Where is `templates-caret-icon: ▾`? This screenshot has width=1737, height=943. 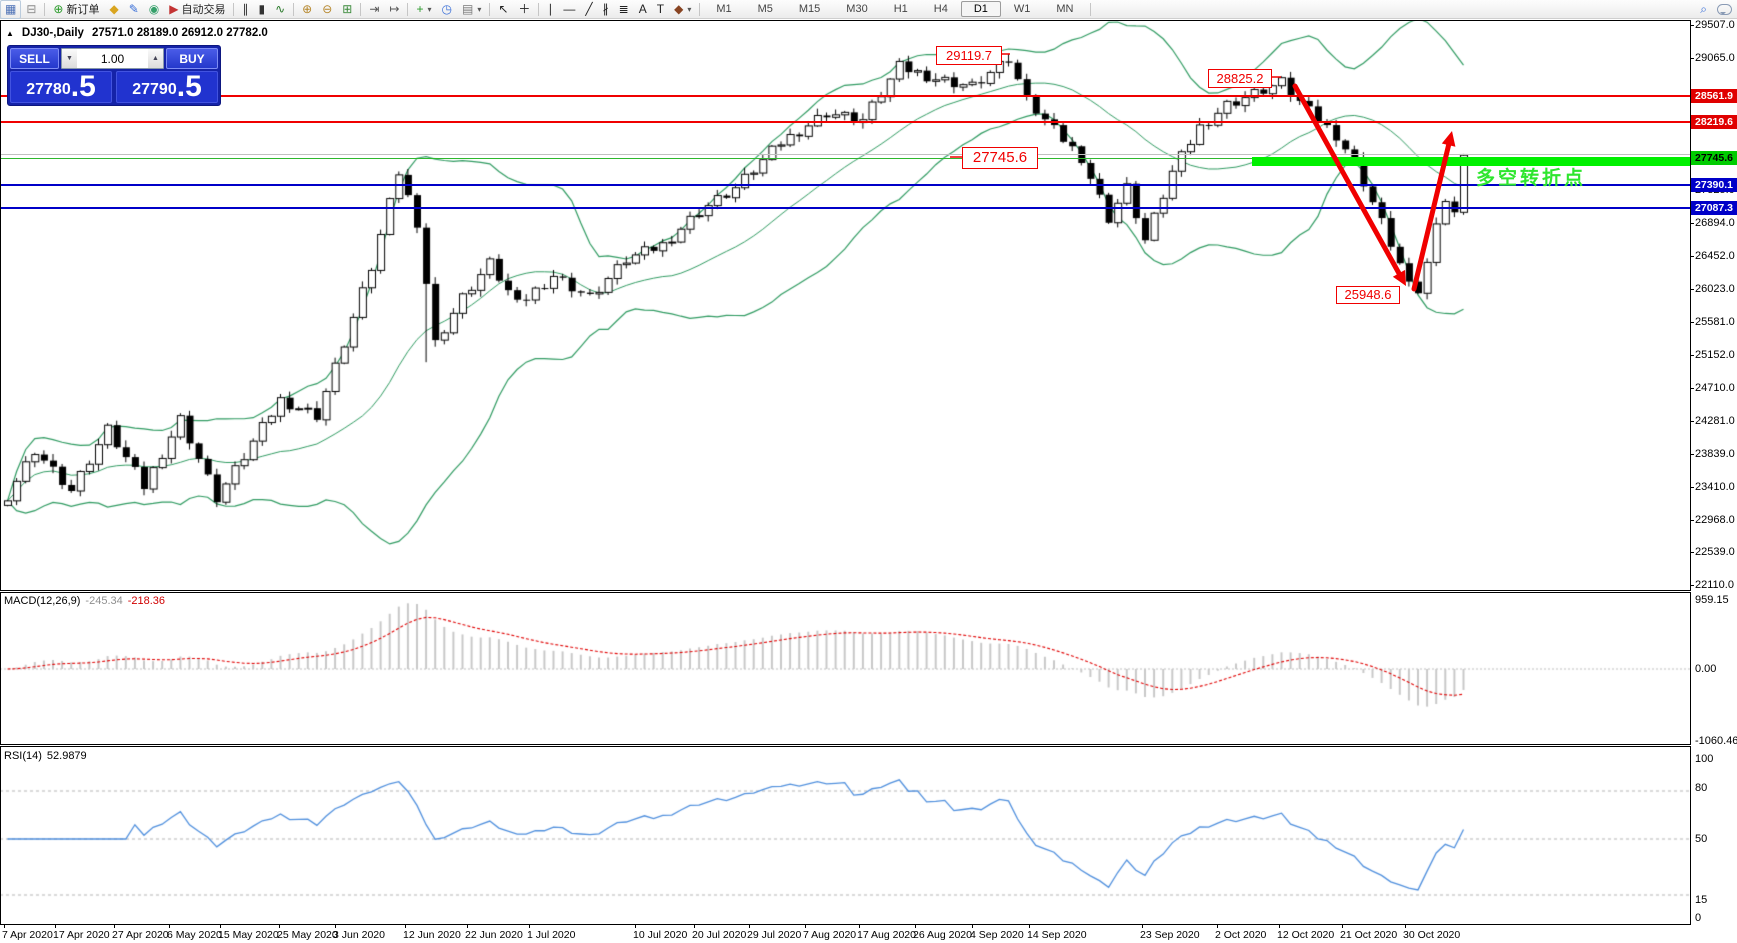 templates-caret-icon: ▾ is located at coordinates (479, 9).